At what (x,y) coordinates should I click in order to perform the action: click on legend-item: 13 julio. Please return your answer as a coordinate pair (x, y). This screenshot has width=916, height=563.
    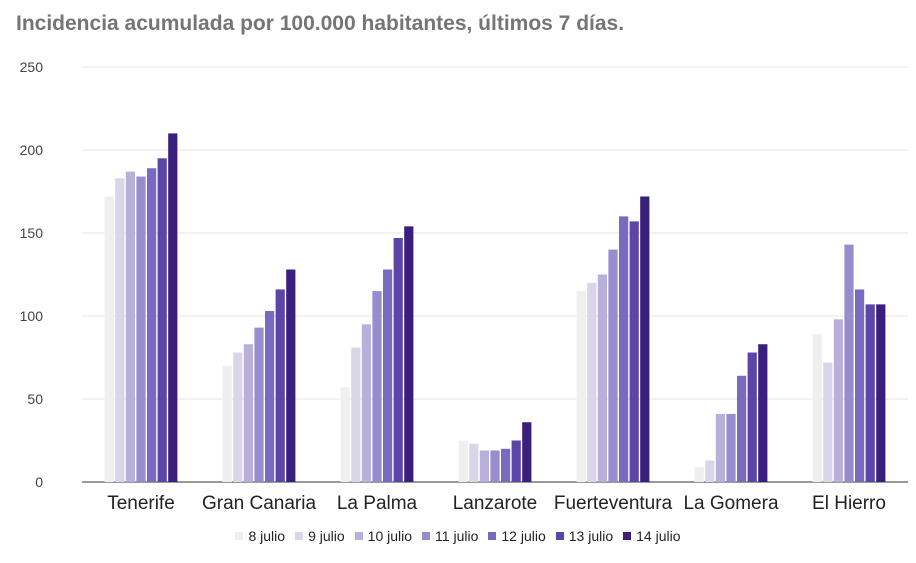
    Looking at the image, I should click on (584, 536).